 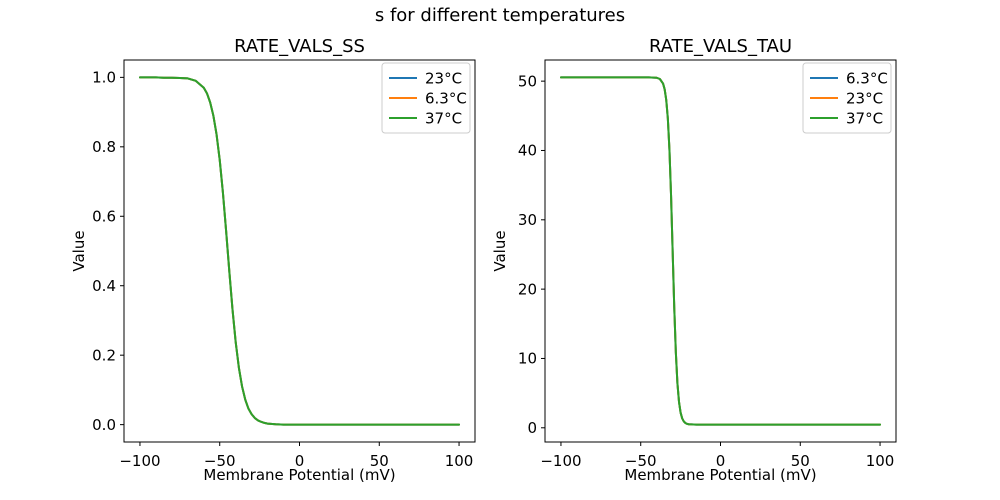 I want to click on subplot-title: RATE_VALS_TAU, so click(x=720, y=46).